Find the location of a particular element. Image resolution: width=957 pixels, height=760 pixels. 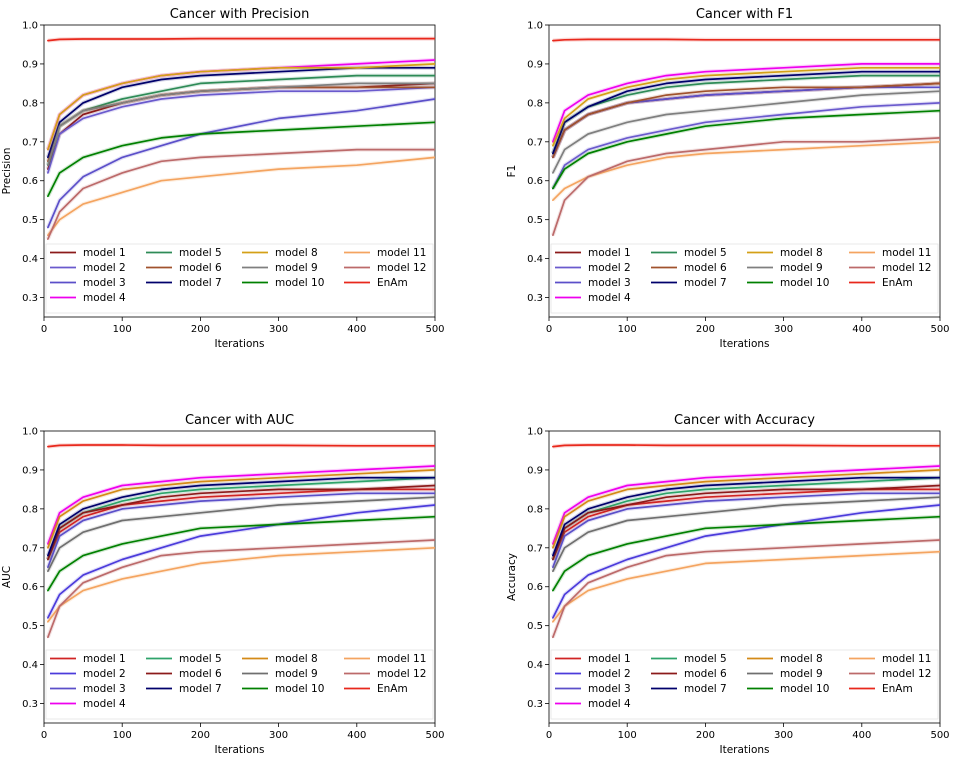

y-axis-label: F1 is located at coordinates (512, 171).